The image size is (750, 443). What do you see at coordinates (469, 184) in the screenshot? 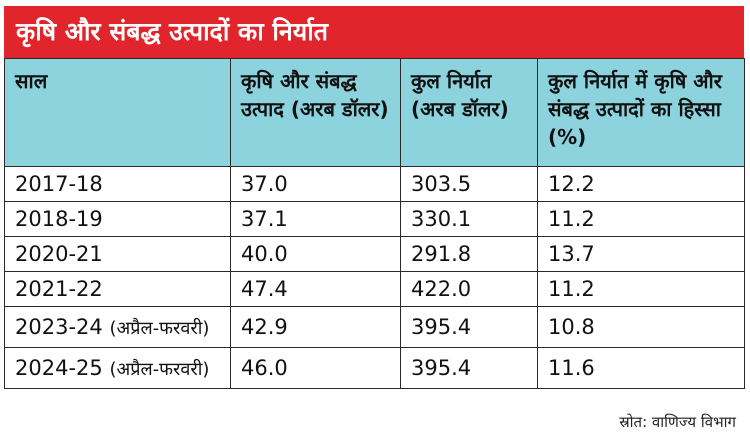
I see `total-cell: 303.5` at bounding box center [469, 184].